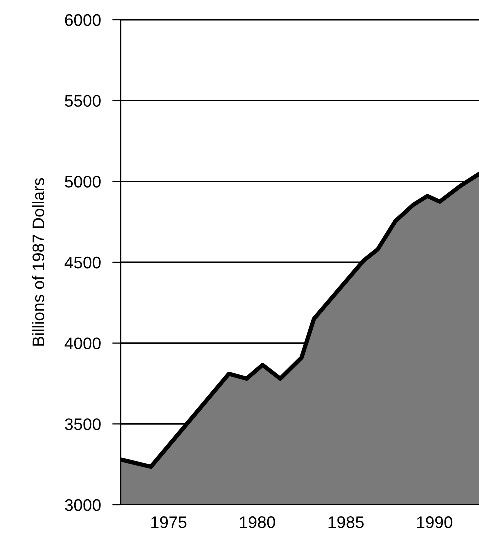 The image size is (479, 550). I want to click on x-tick-label: 1985, so click(346, 522).